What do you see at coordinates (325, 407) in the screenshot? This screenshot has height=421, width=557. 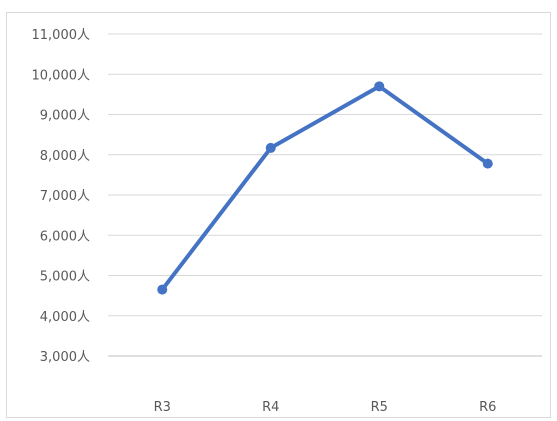 I see `x-axis-tick-labels: R3 R4 R5 R6` at bounding box center [325, 407].